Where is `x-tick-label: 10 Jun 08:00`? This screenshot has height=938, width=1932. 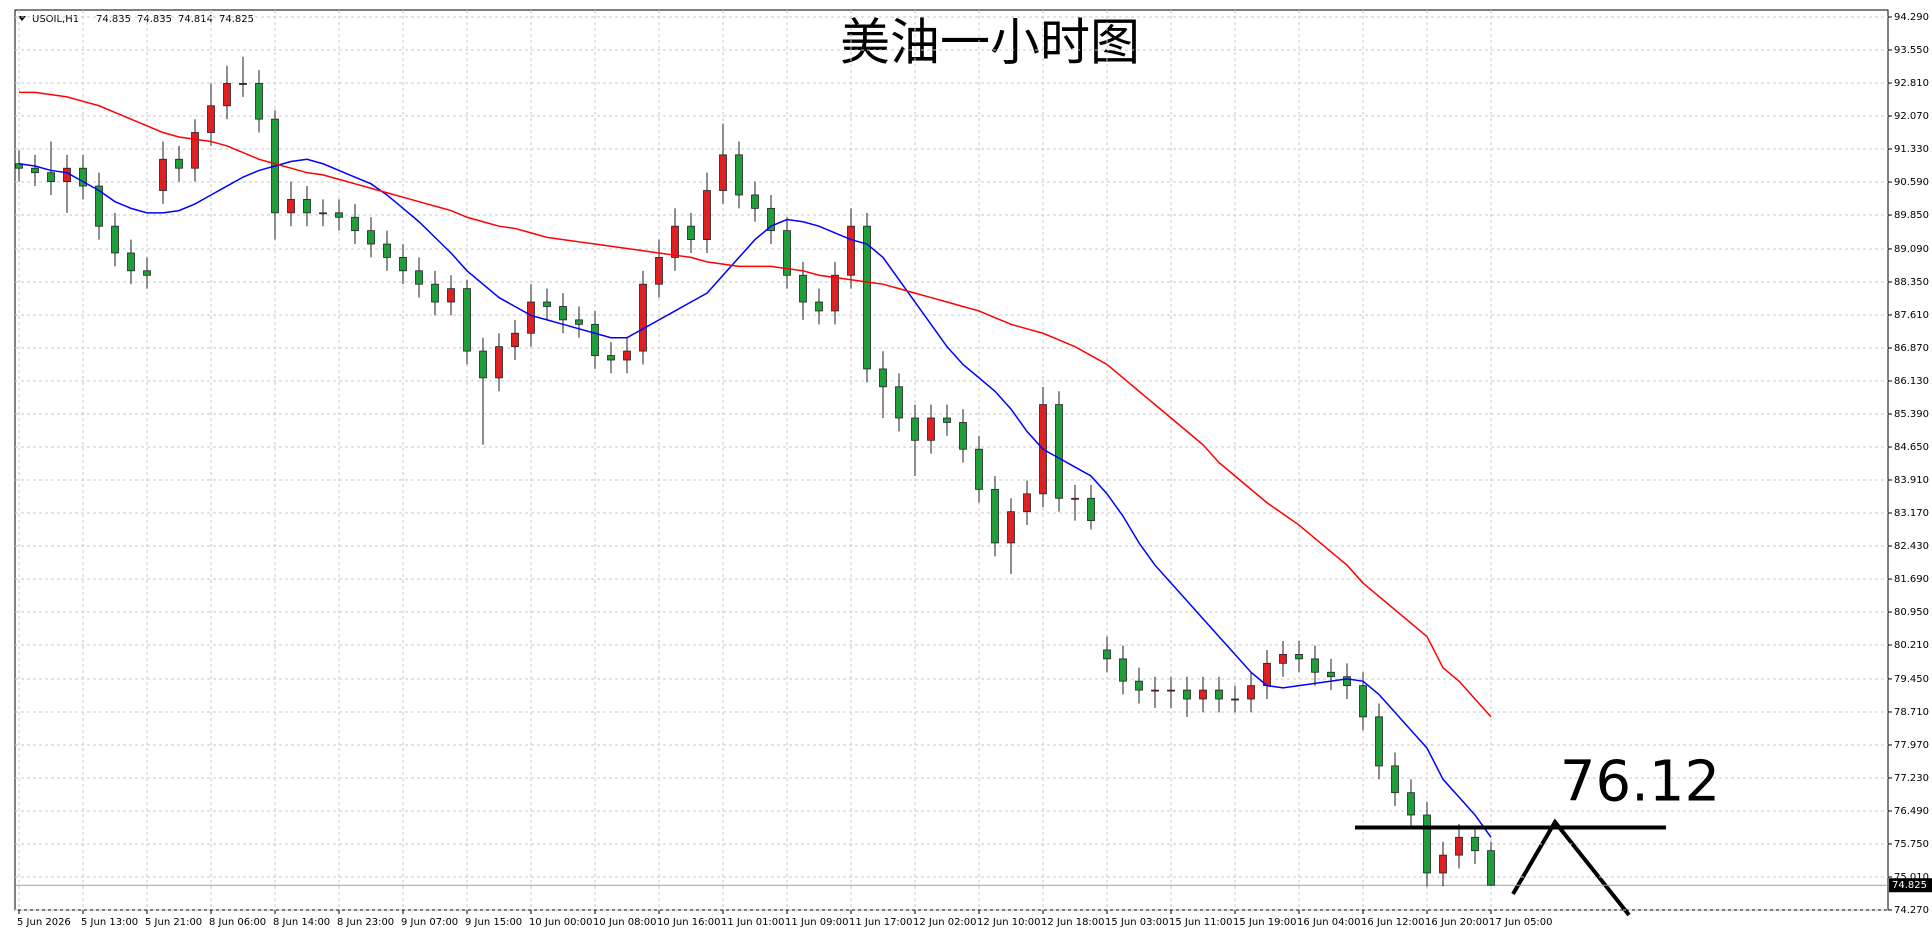 x-tick-label: 10 Jun 08:00 is located at coordinates (625, 922).